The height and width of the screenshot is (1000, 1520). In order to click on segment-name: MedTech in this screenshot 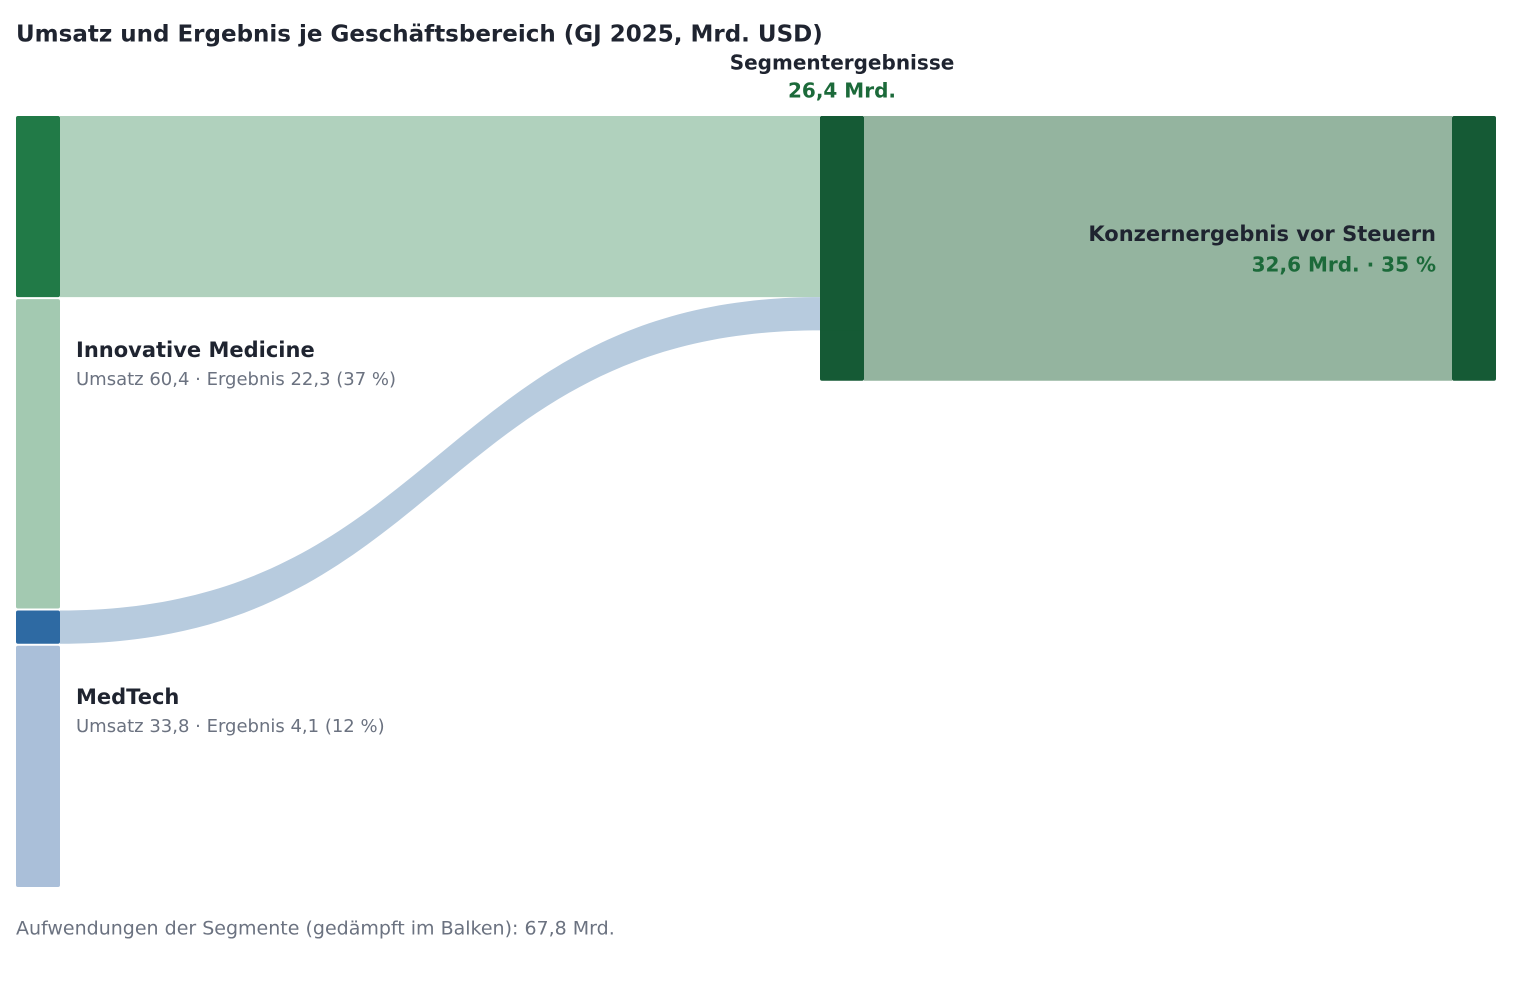, I will do `click(127, 697)`.